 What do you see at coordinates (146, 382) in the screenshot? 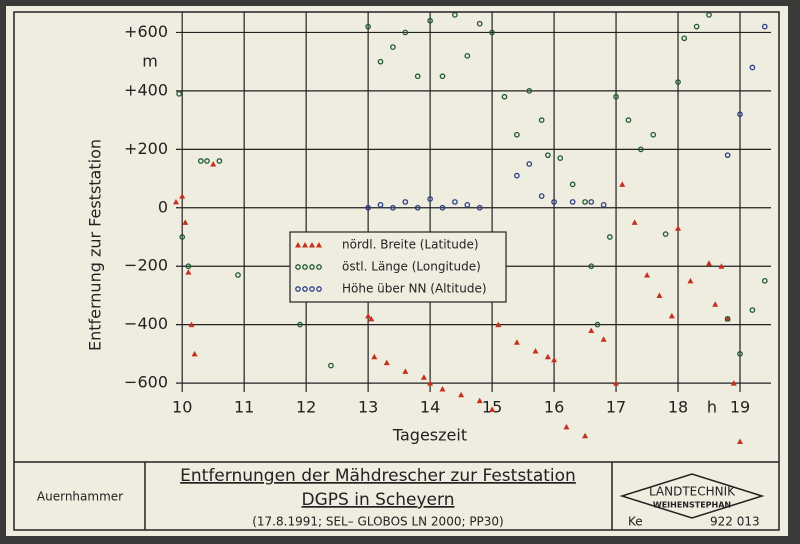
I see `y-tick-label: −600` at bounding box center [146, 382].